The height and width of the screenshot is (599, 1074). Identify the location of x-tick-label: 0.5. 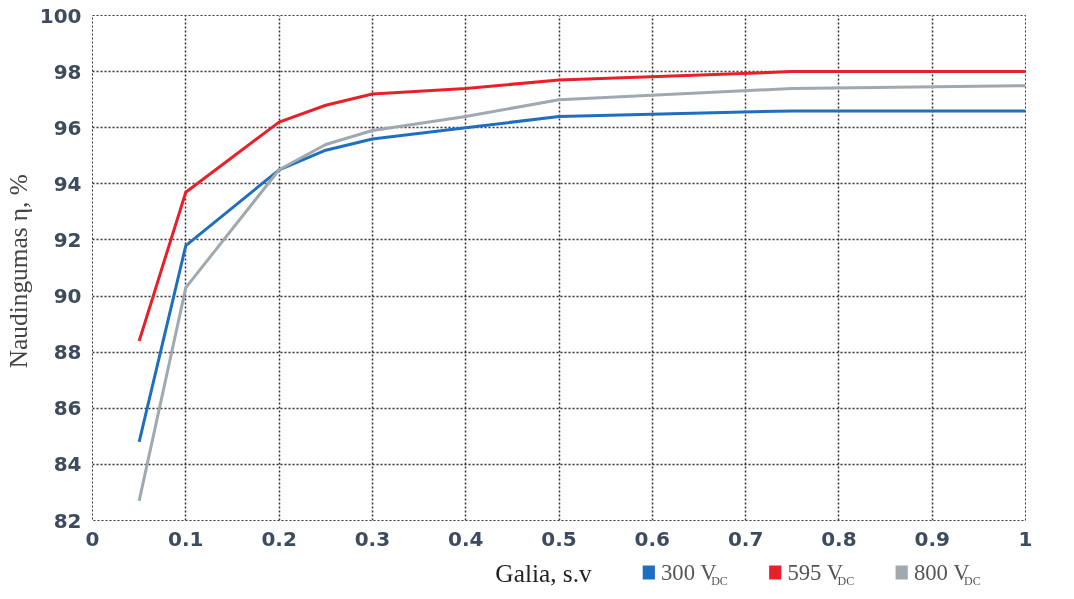
(559, 538).